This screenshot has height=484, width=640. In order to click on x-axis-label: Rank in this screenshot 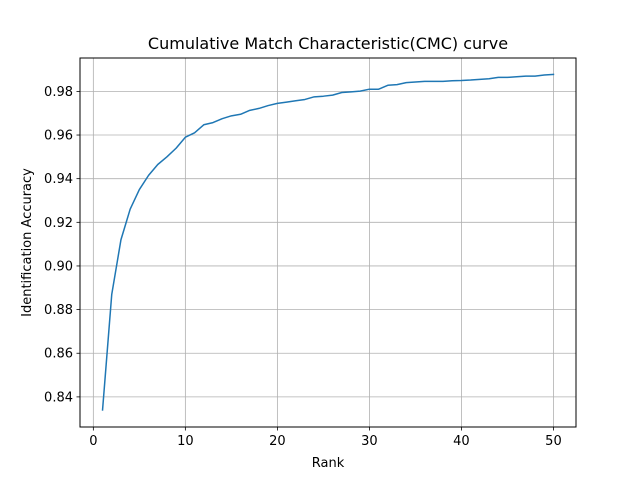, I will do `click(328, 463)`.